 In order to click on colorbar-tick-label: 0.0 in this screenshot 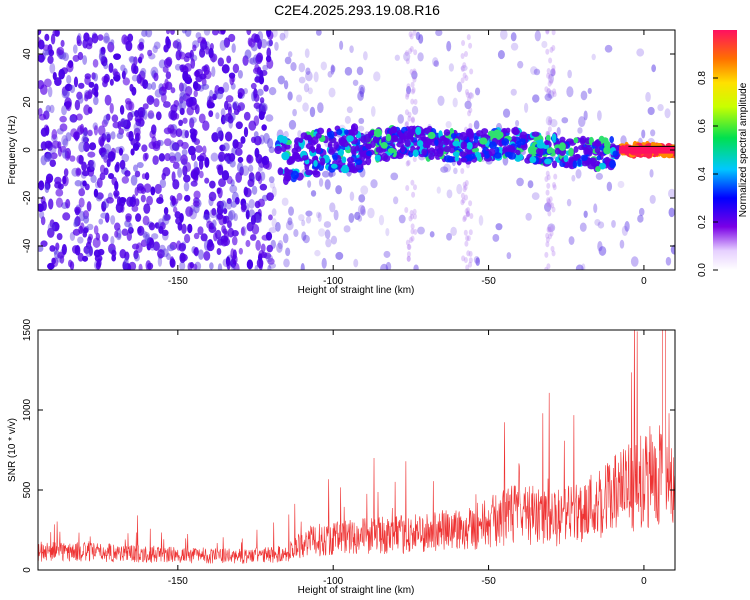, I will do `click(702, 270)`.